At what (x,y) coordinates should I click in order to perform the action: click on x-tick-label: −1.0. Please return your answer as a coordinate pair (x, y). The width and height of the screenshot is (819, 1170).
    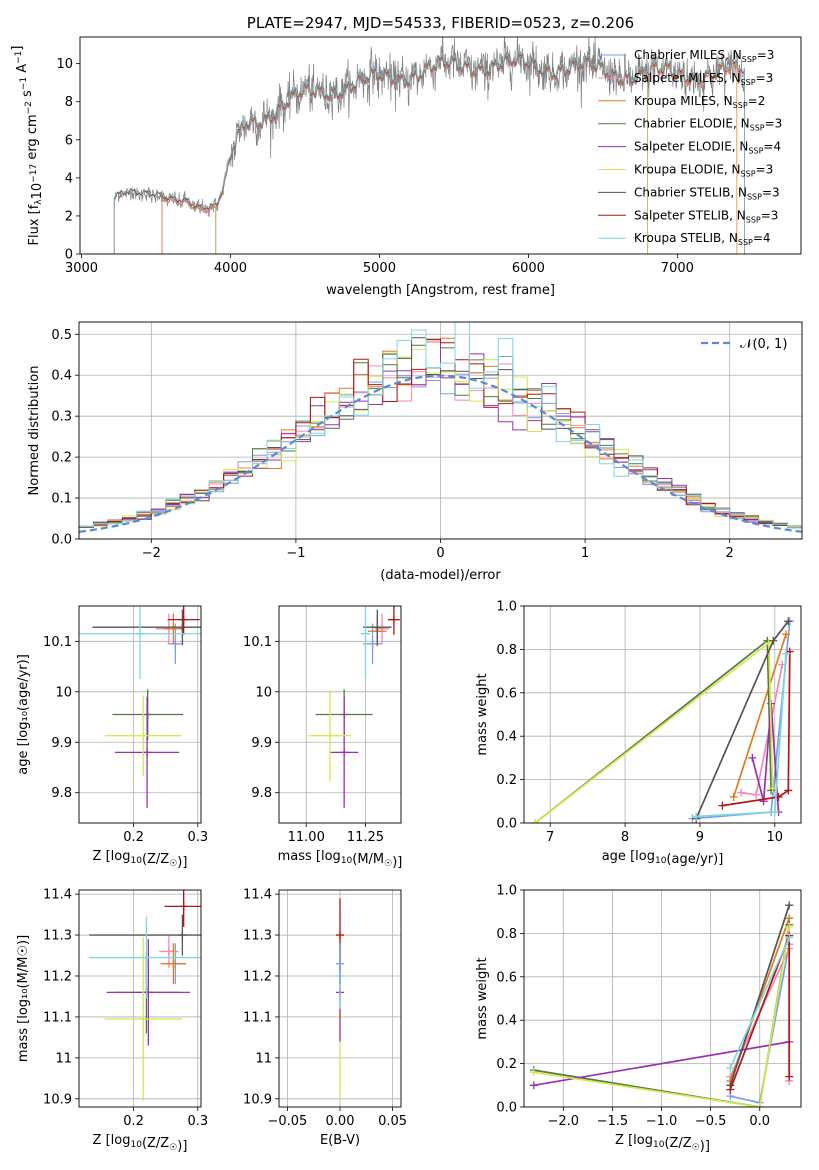
    Looking at the image, I should click on (662, 1121).